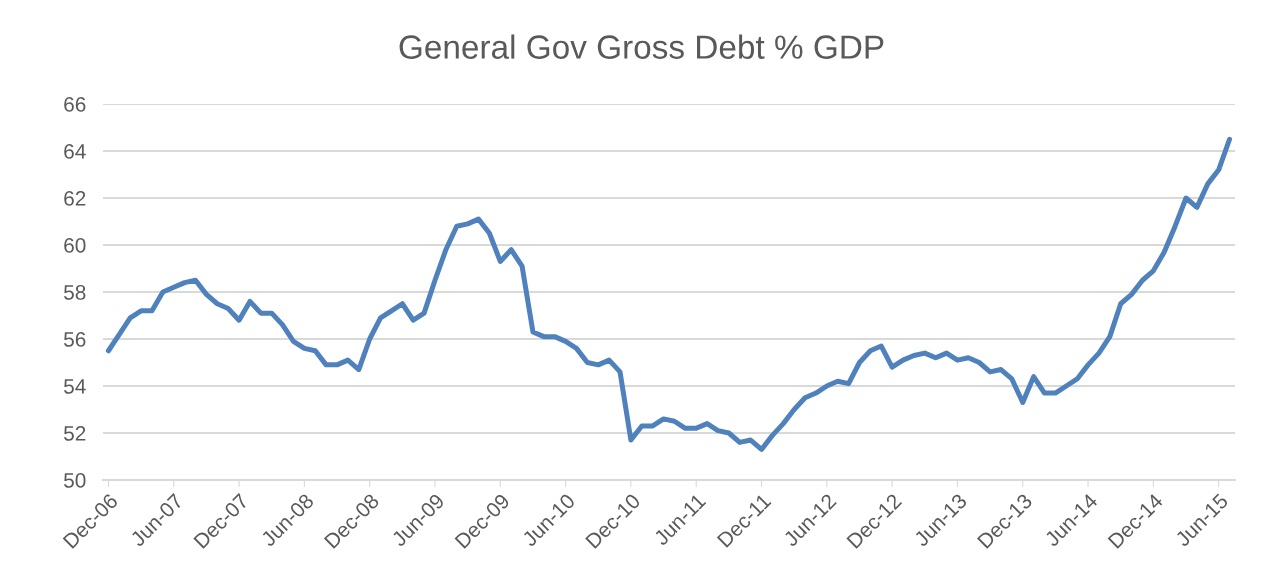 This screenshot has width=1283, height=575. Describe the element at coordinates (75, 104) in the screenshot. I see `y-tick-label: 66` at that location.